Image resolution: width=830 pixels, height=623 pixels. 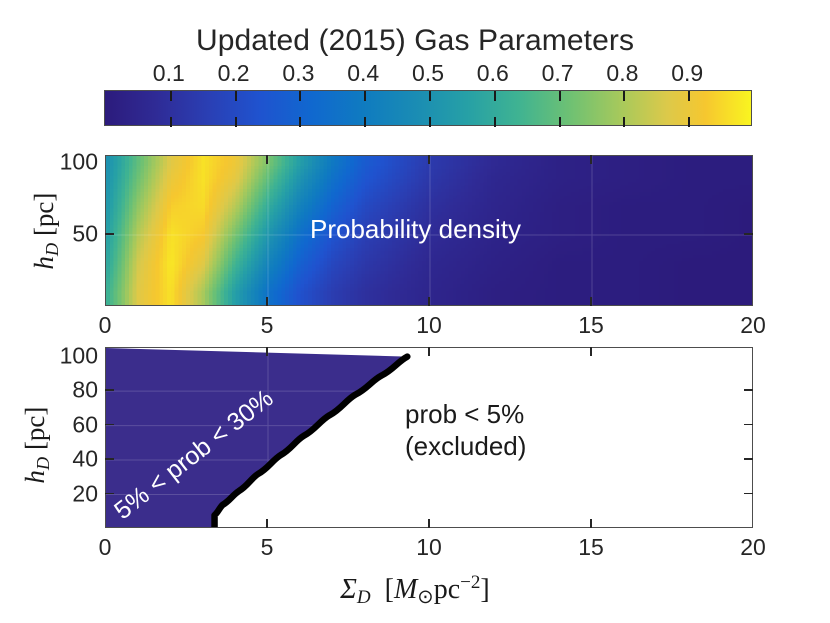 What do you see at coordinates (85, 424) in the screenshot?
I see `bottom-panel-ytick-label: 60` at bounding box center [85, 424].